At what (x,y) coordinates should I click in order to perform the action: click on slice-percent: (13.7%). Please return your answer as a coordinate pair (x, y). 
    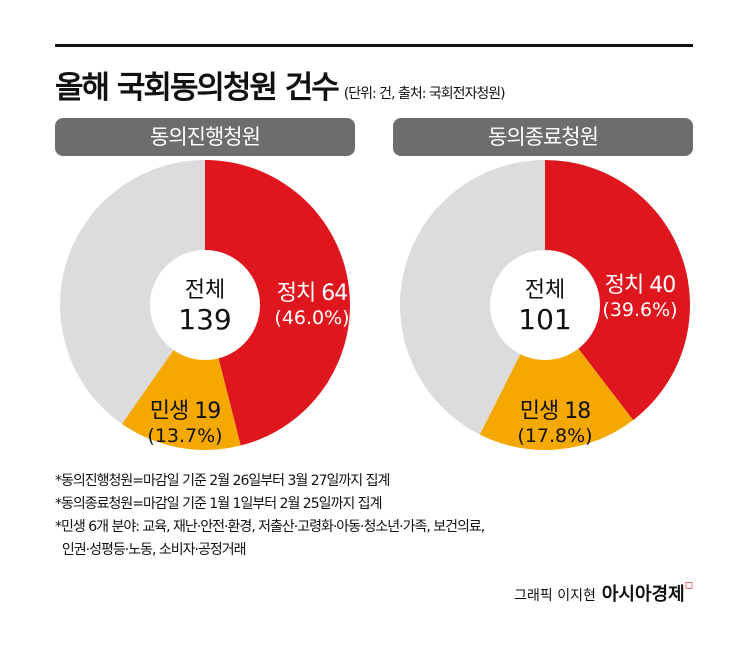
    Looking at the image, I should click on (184, 436).